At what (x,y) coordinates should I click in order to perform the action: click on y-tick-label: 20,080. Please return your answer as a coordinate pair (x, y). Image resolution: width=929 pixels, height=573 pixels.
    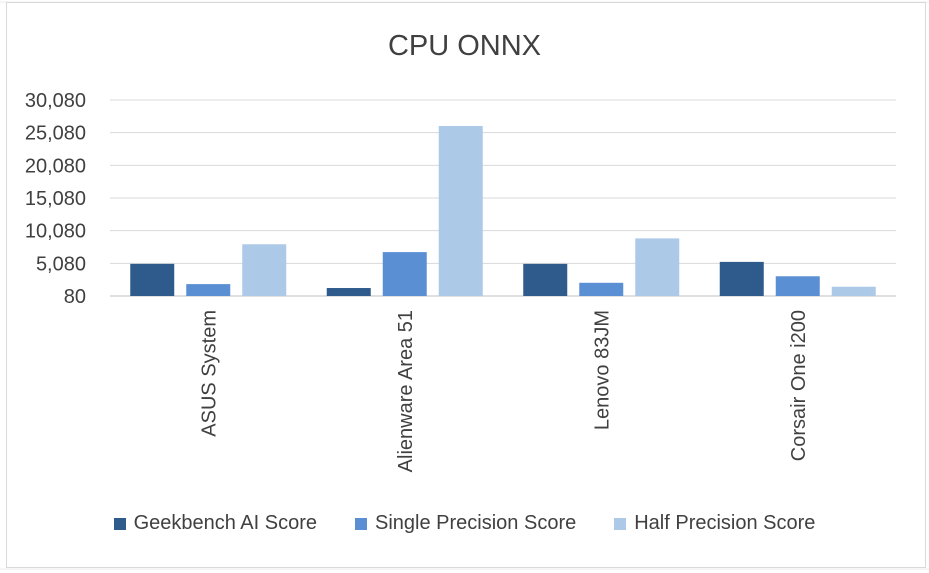
    Looking at the image, I should click on (55, 166).